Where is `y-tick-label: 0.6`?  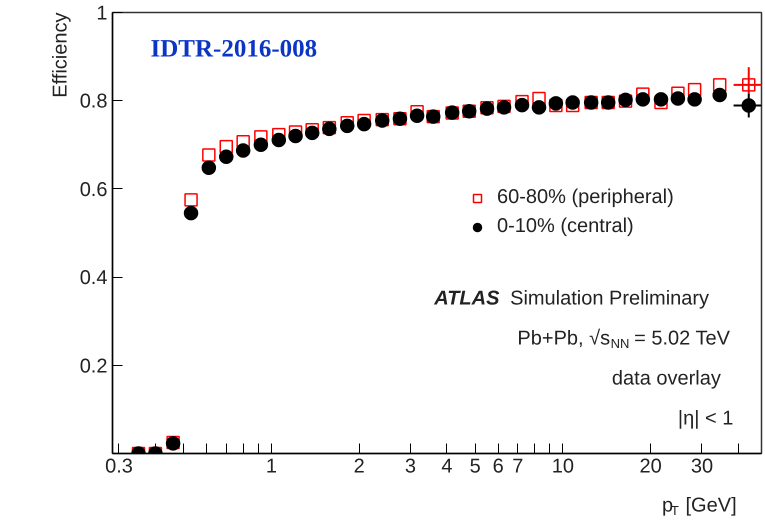 y-tick-label: 0.6 is located at coordinates (94, 189).